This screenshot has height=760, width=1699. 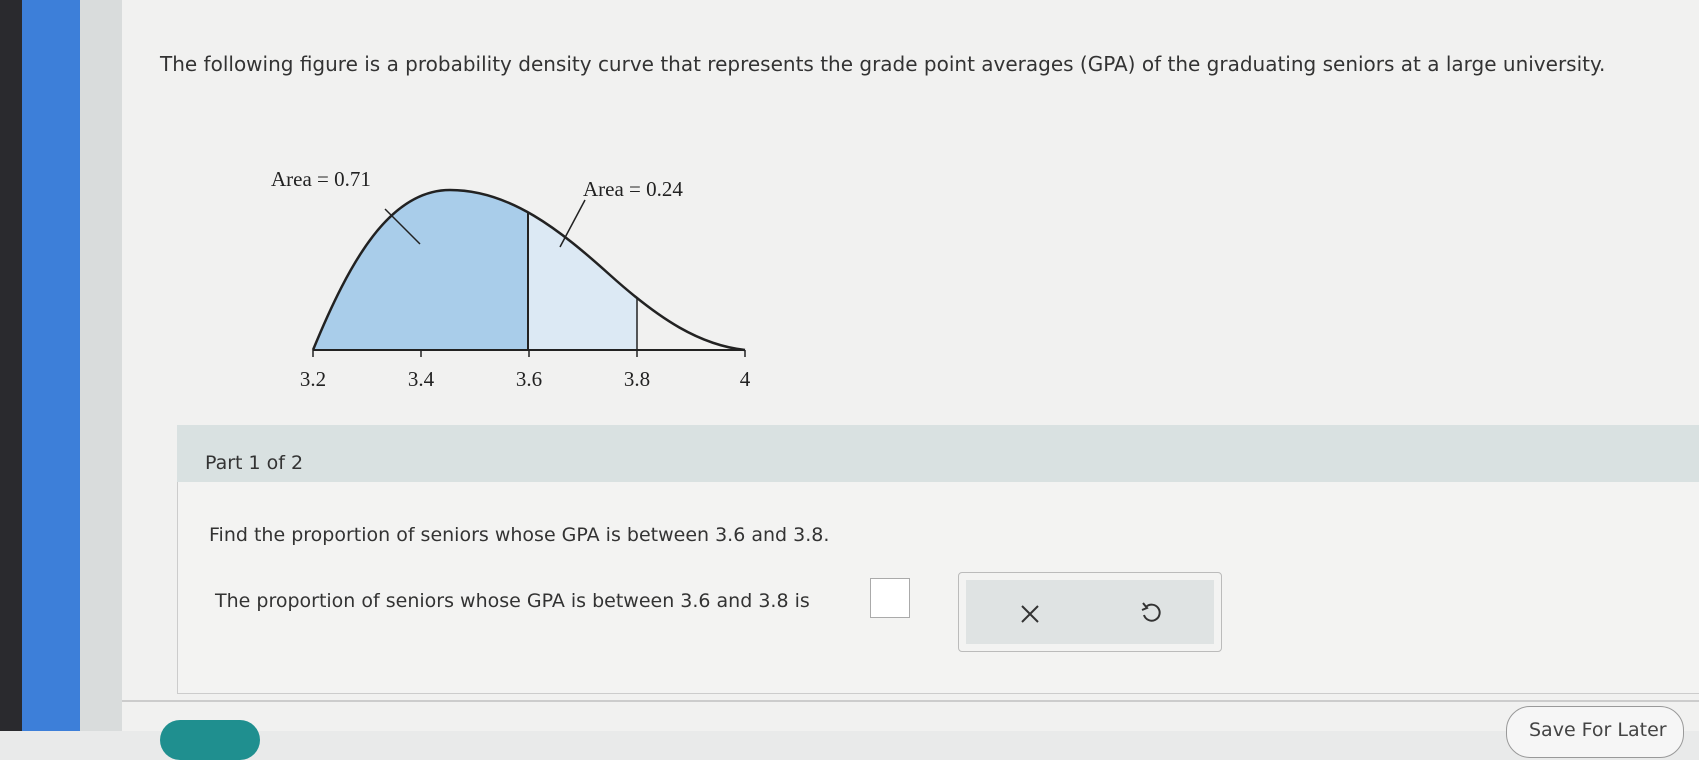 What do you see at coordinates (1151, 613) in the screenshot?
I see `undo-button` at bounding box center [1151, 613].